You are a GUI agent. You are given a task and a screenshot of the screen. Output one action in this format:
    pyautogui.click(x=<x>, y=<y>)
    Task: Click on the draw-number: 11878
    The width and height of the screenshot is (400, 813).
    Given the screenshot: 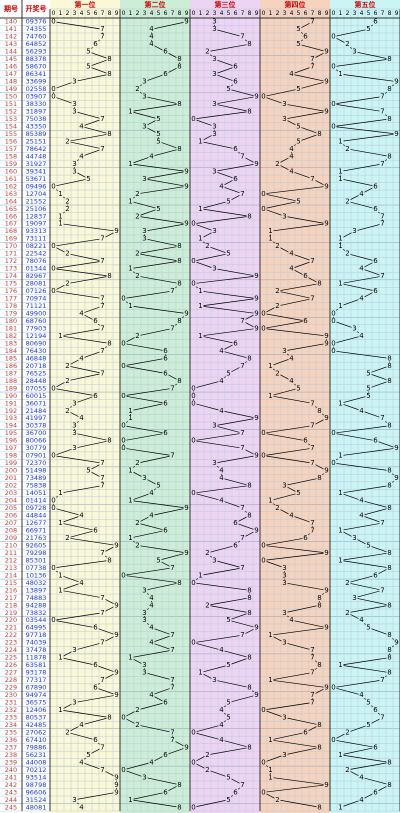 What is the action you would take?
    pyautogui.click(x=36, y=658)
    